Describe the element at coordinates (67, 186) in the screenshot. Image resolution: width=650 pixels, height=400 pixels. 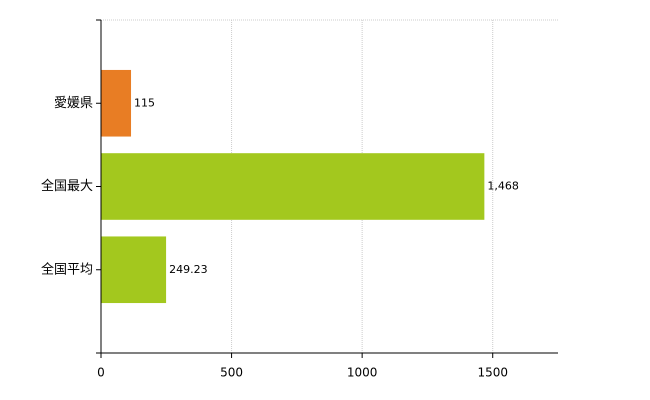
I see `y-tick-label: 全国最大` at that location.